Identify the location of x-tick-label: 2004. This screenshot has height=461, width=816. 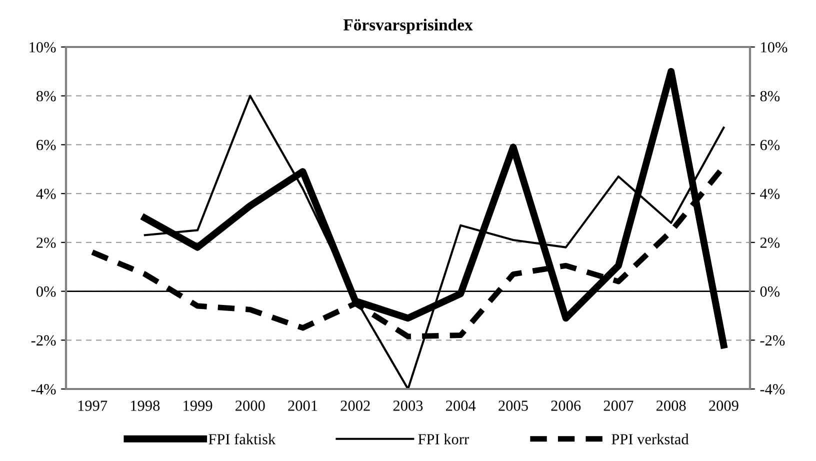
(461, 405).